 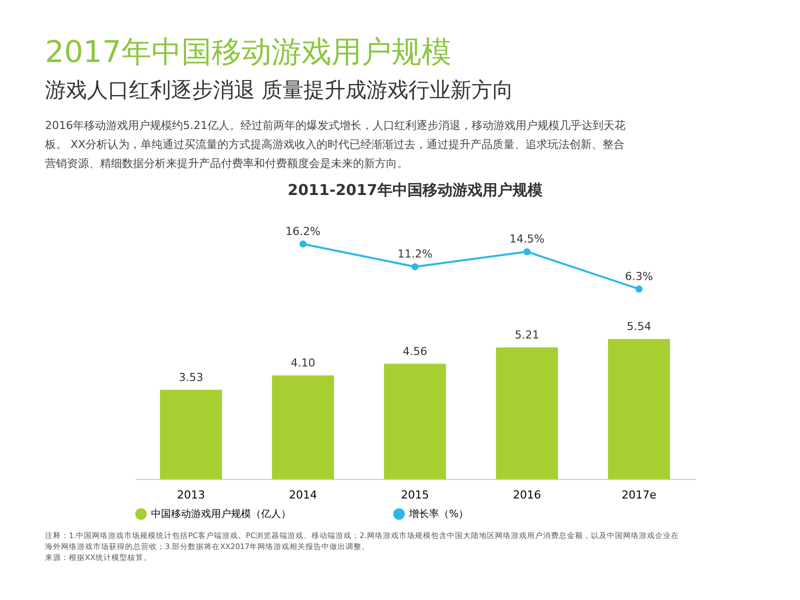 I want to click on text: 板。 XX分析认为，单纯通过买流量的方式提高游戏收入的时代已经渐渐过去，通过提升产品质量、追求玩法创新、整合, so click(x=334, y=144).